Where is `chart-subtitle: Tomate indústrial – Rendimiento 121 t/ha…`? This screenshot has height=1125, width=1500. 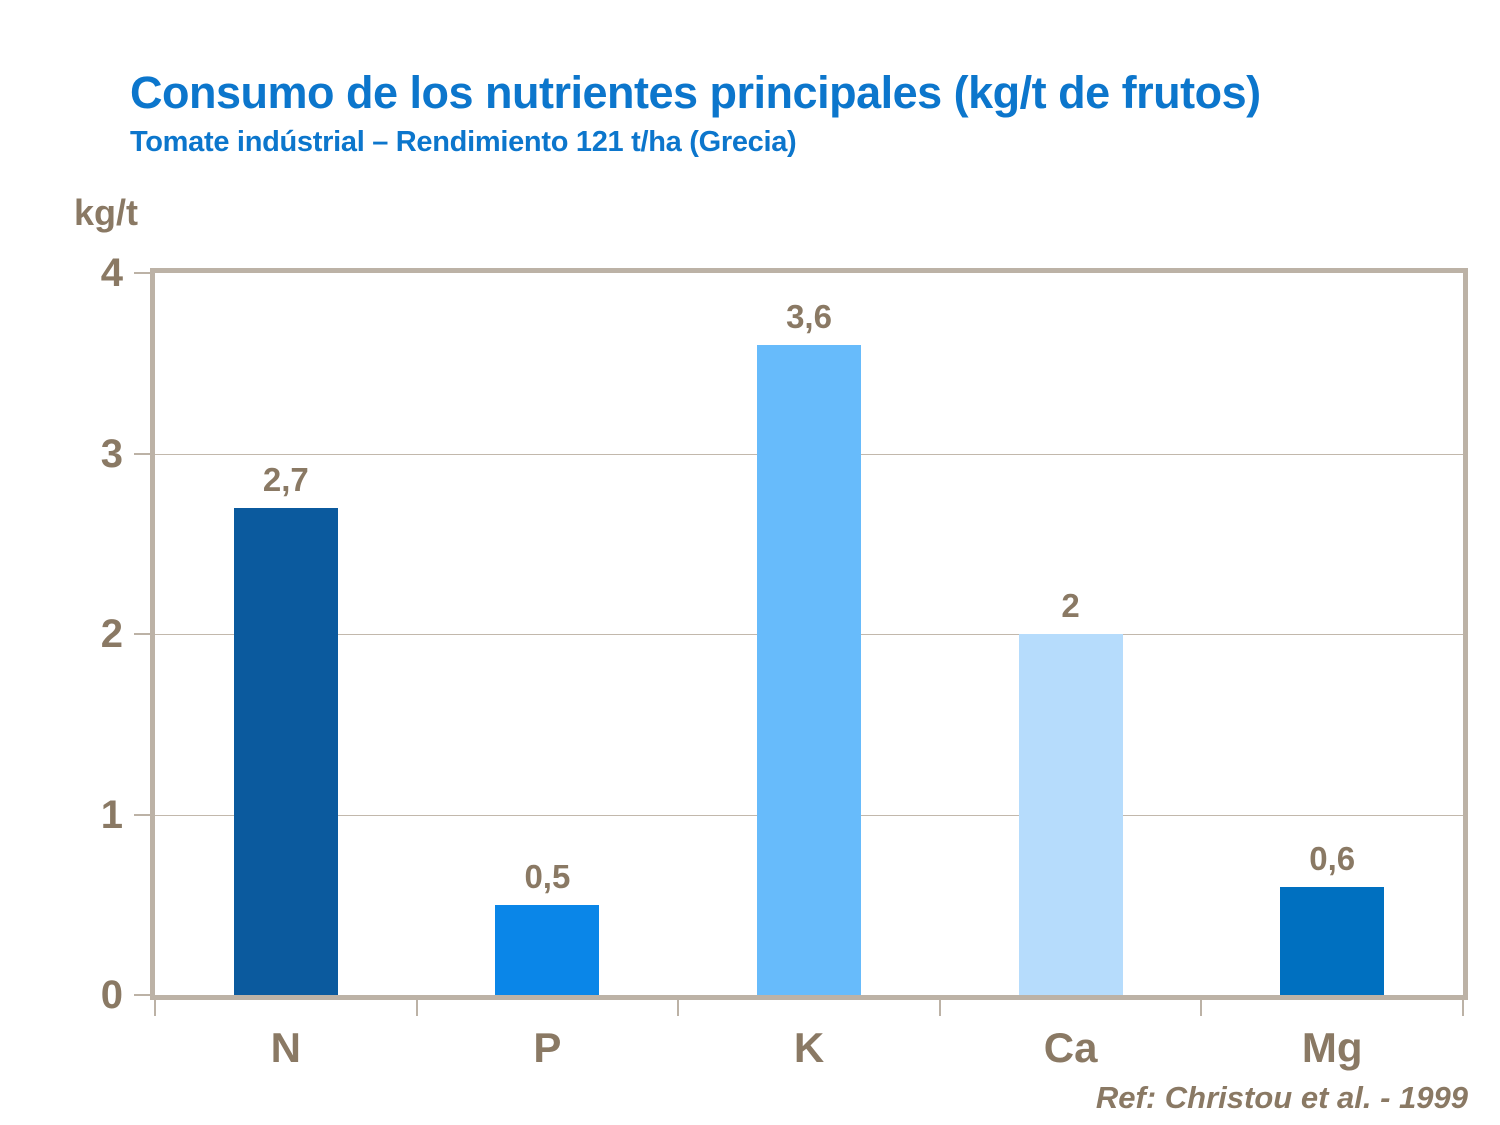
chart-subtitle: Tomate indústrial – Rendimiento 121 t/ha… is located at coordinates (463, 141).